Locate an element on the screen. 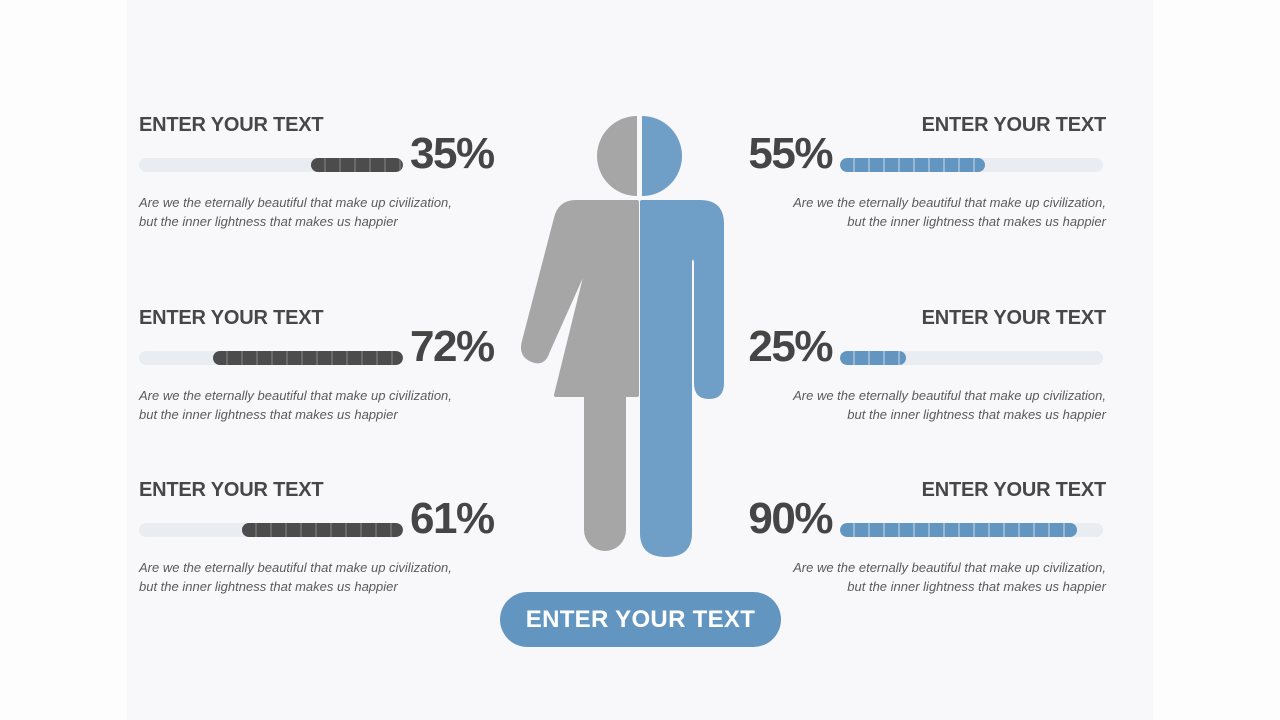 This screenshot has width=1280, height=720. stat-percent: 90% is located at coordinates (790, 518).